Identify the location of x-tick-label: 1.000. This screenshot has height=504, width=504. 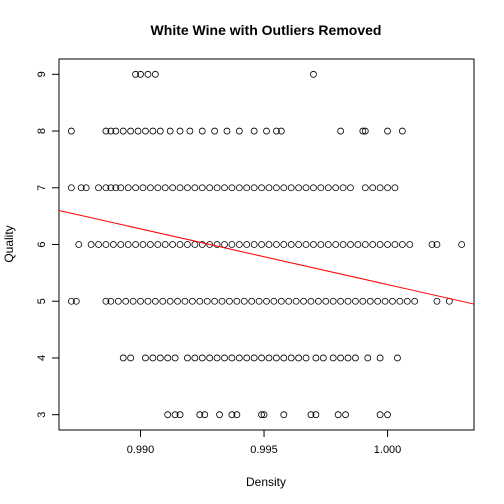
(388, 450).